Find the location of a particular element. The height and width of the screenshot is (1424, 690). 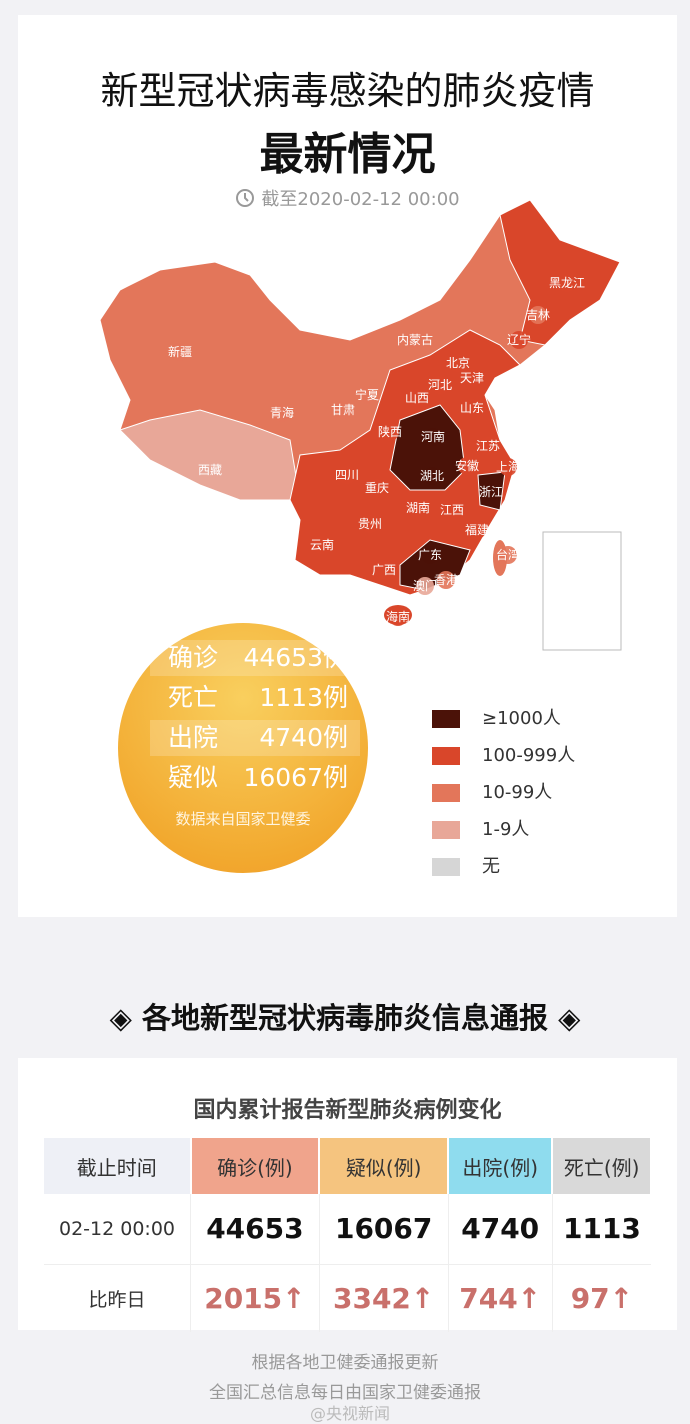

legend-item: ≥1000人 is located at coordinates (496, 716).